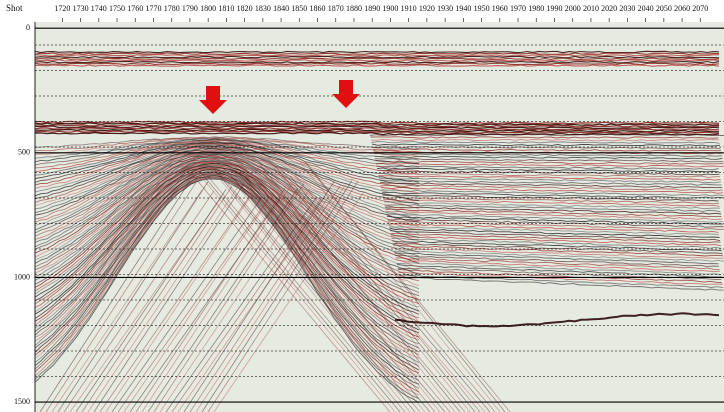 The height and width of the screenshot is (412, 724). Describe the element at coordinates (554, 8) in the screenshot. I see `x-tick-label: 1990` at that location.